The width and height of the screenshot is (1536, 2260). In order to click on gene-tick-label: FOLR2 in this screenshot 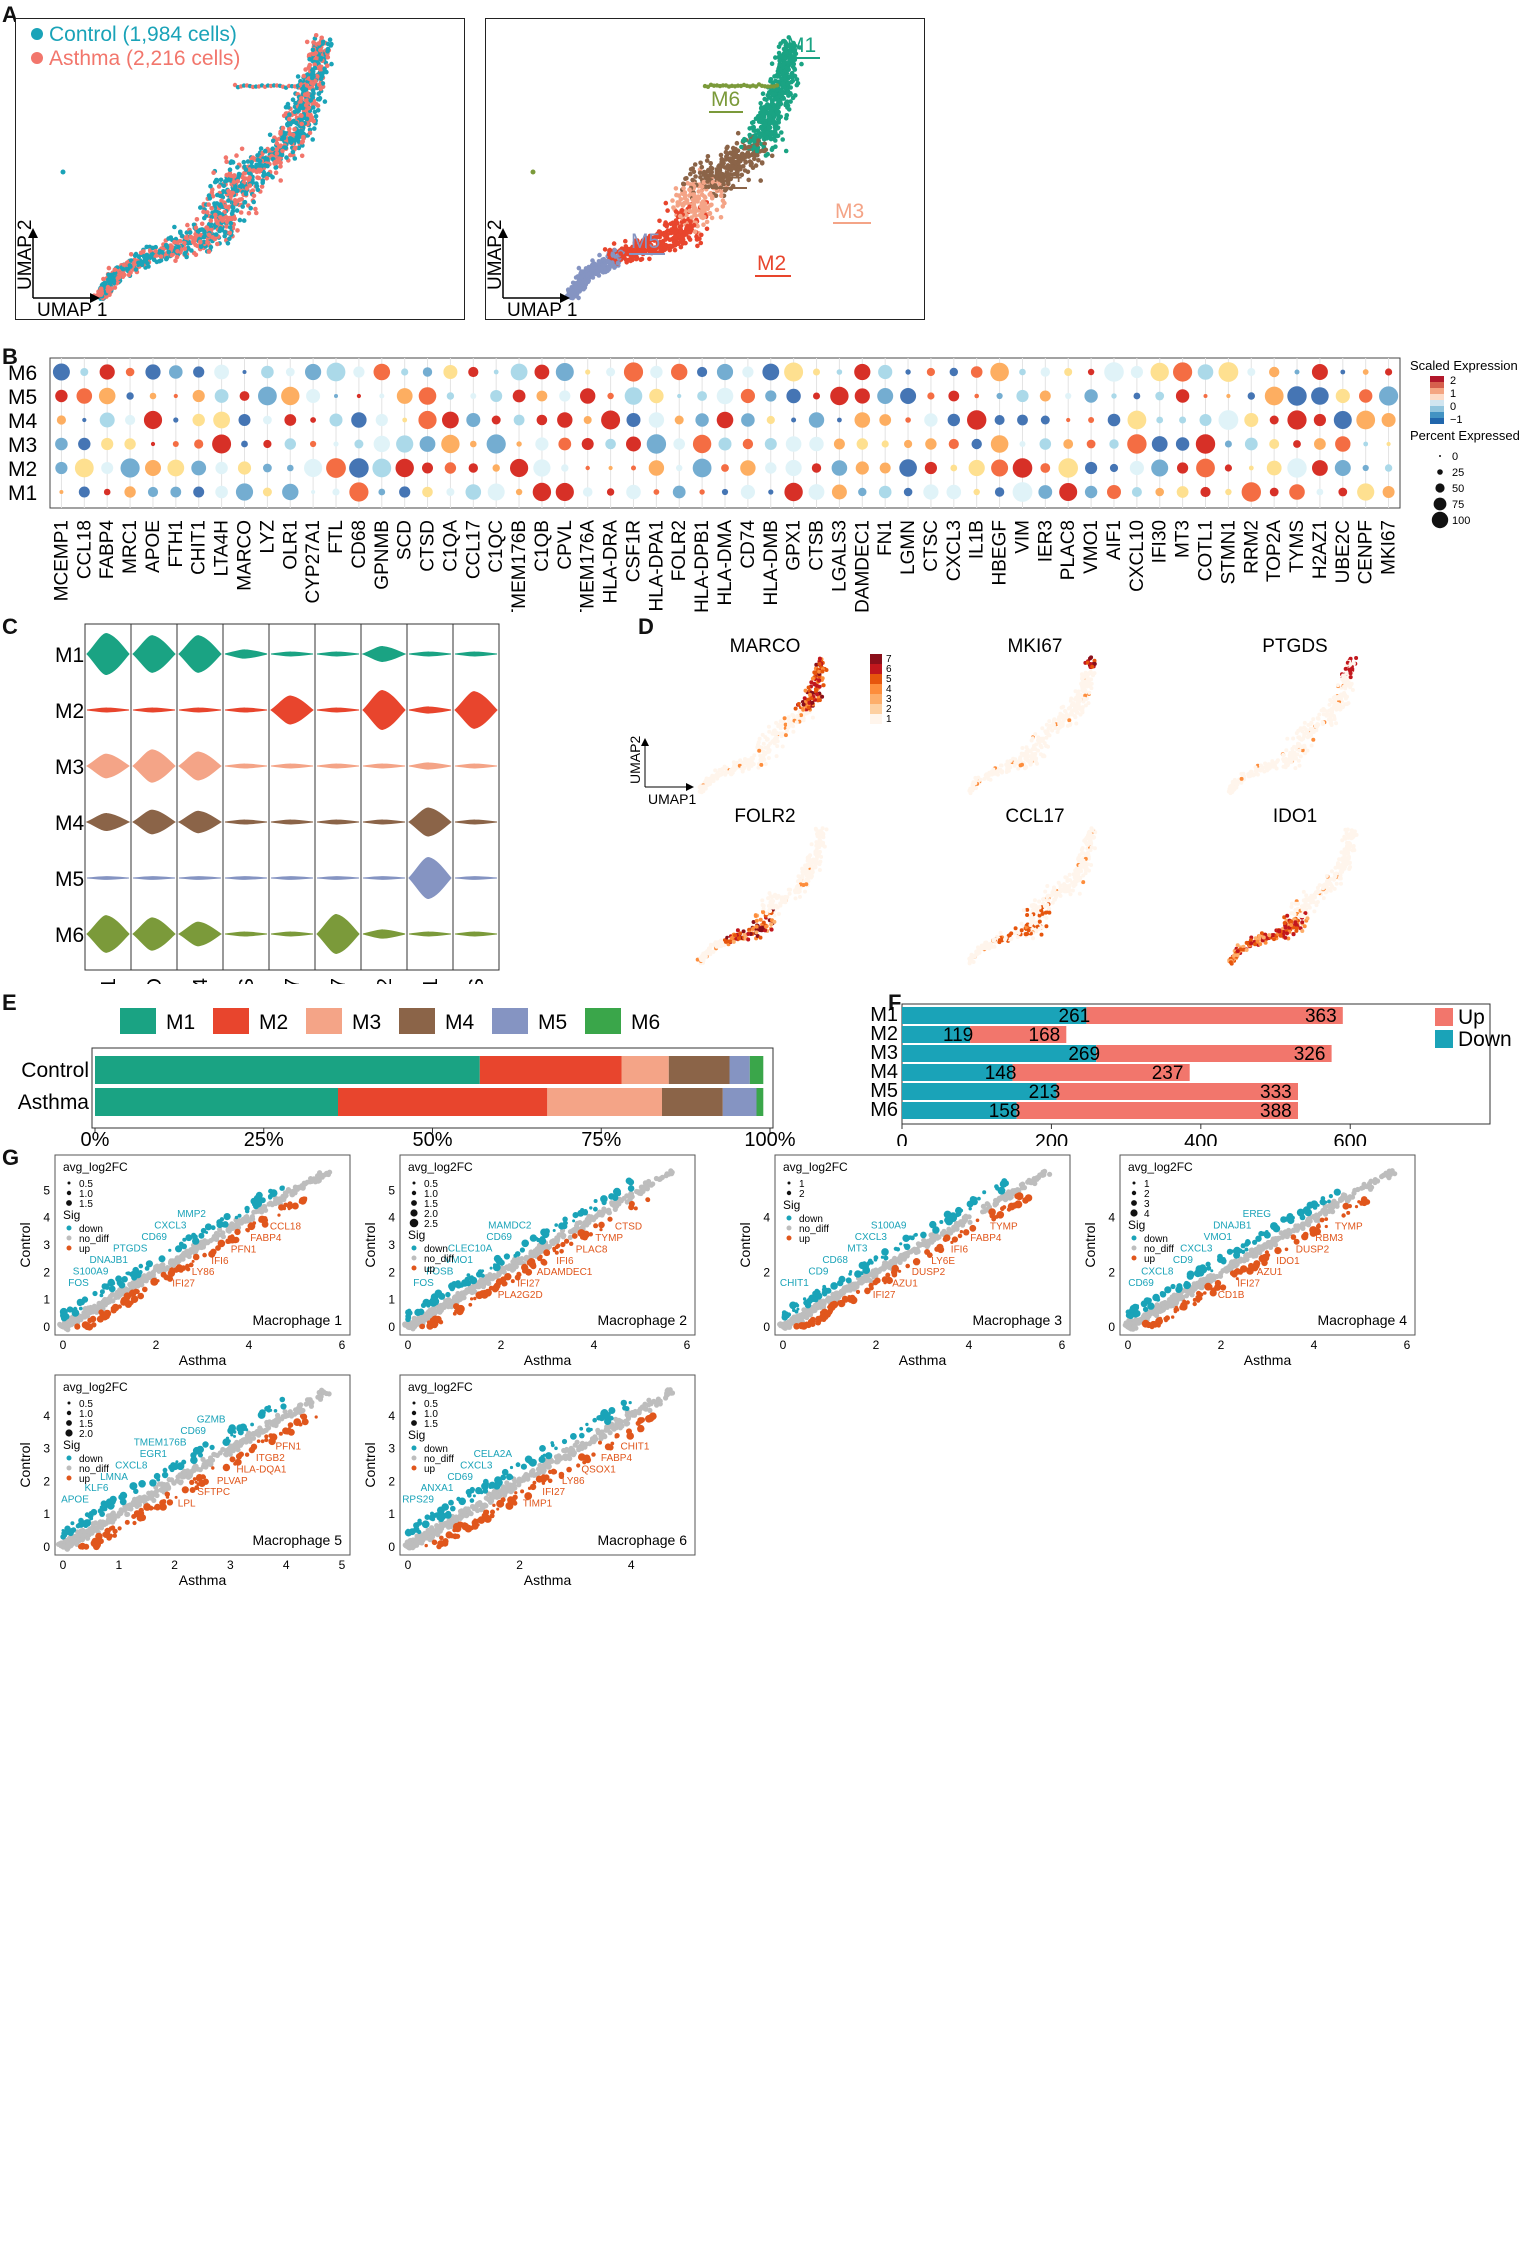, I will do `click(679, 550)`.